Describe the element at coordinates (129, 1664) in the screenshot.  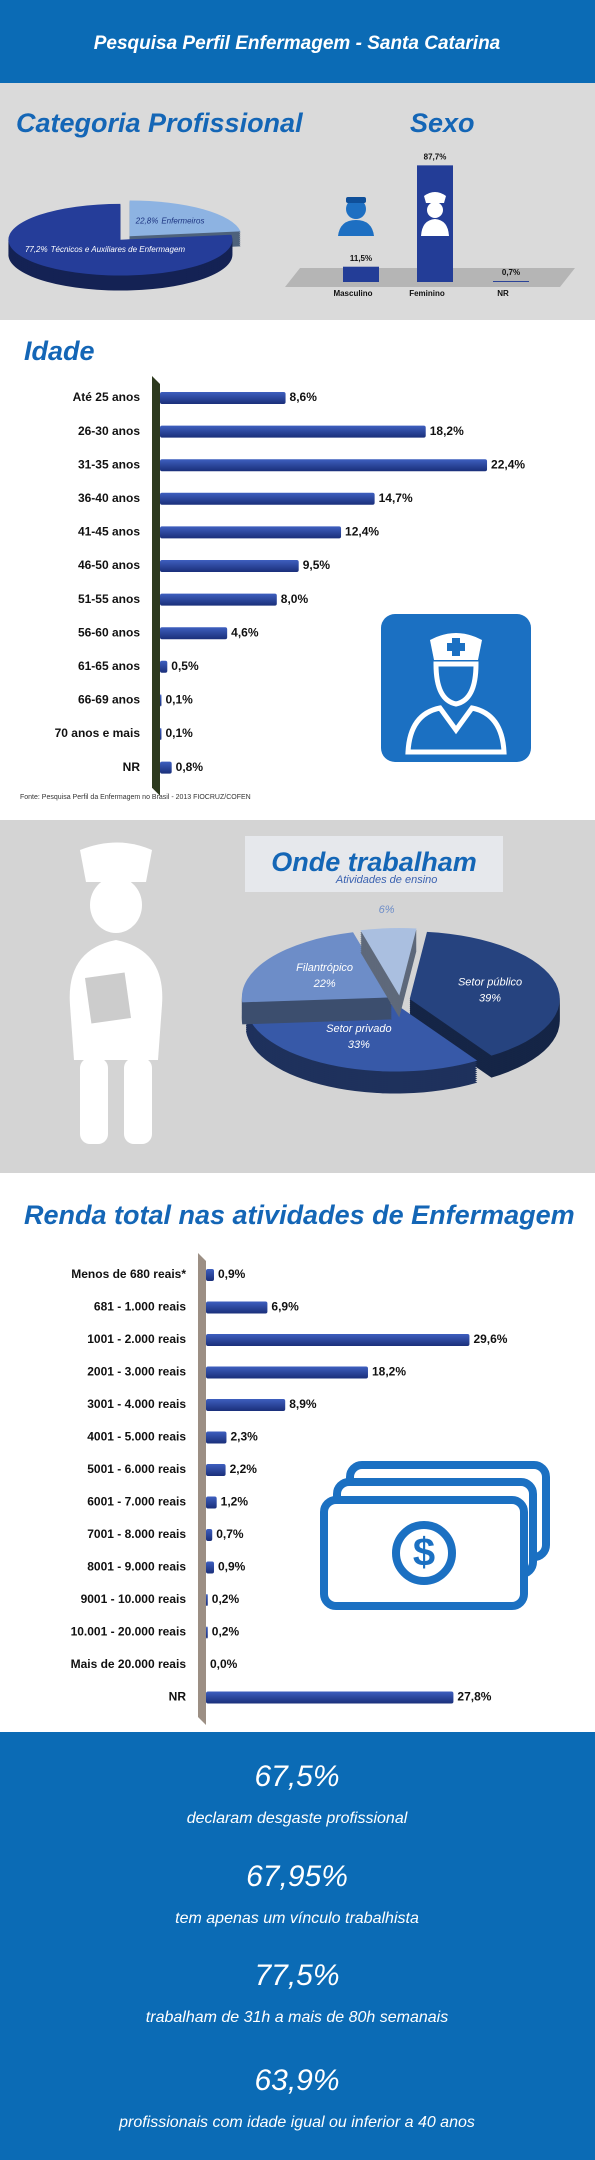
I see `category-label: Mais de 20.000 reais` at that location.